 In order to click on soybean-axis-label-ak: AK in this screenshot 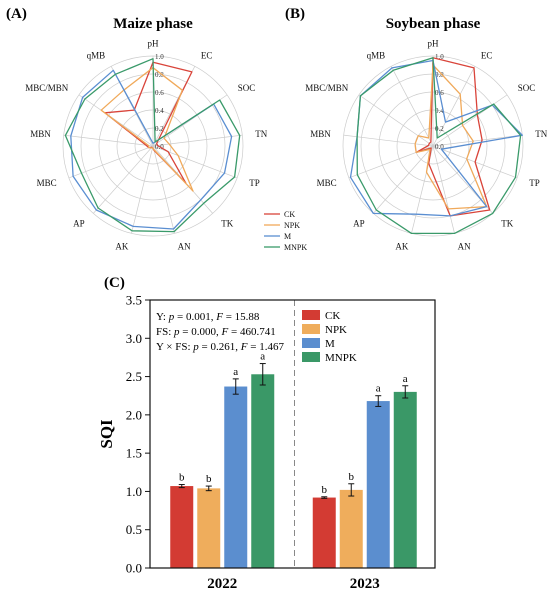, I will do `click(401, 247)`.